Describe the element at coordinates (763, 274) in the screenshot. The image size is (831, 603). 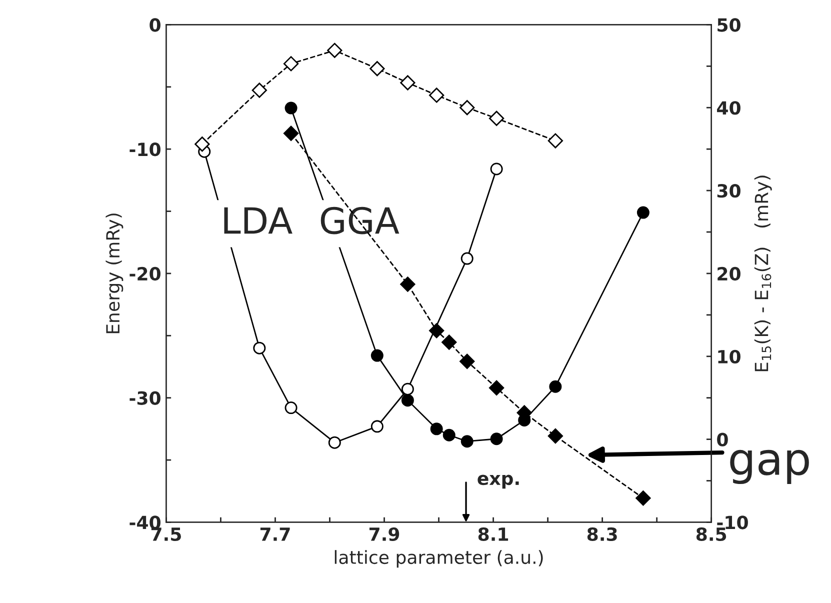
I see `y2-axis-title: E$_{15}$(K) - E$_{16}$(Z) (mRy)` at that location.